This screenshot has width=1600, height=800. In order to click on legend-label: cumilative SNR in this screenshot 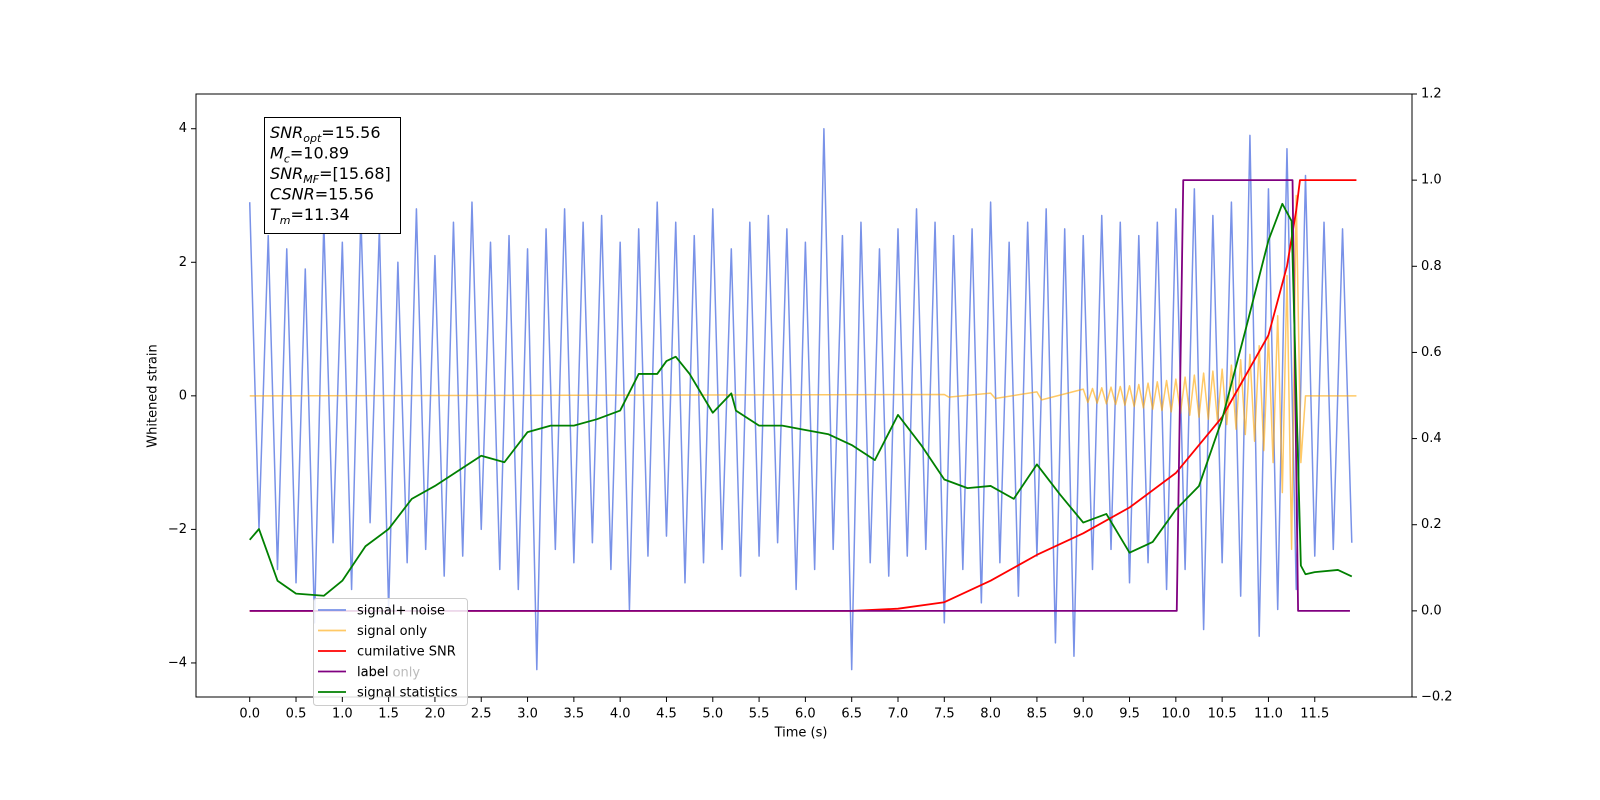, I will do `click(406, 652)`.